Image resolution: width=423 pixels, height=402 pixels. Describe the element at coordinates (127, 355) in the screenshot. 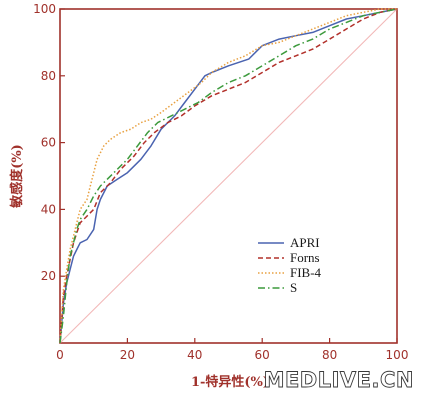

I see `x-tick-label: 20` at that location.